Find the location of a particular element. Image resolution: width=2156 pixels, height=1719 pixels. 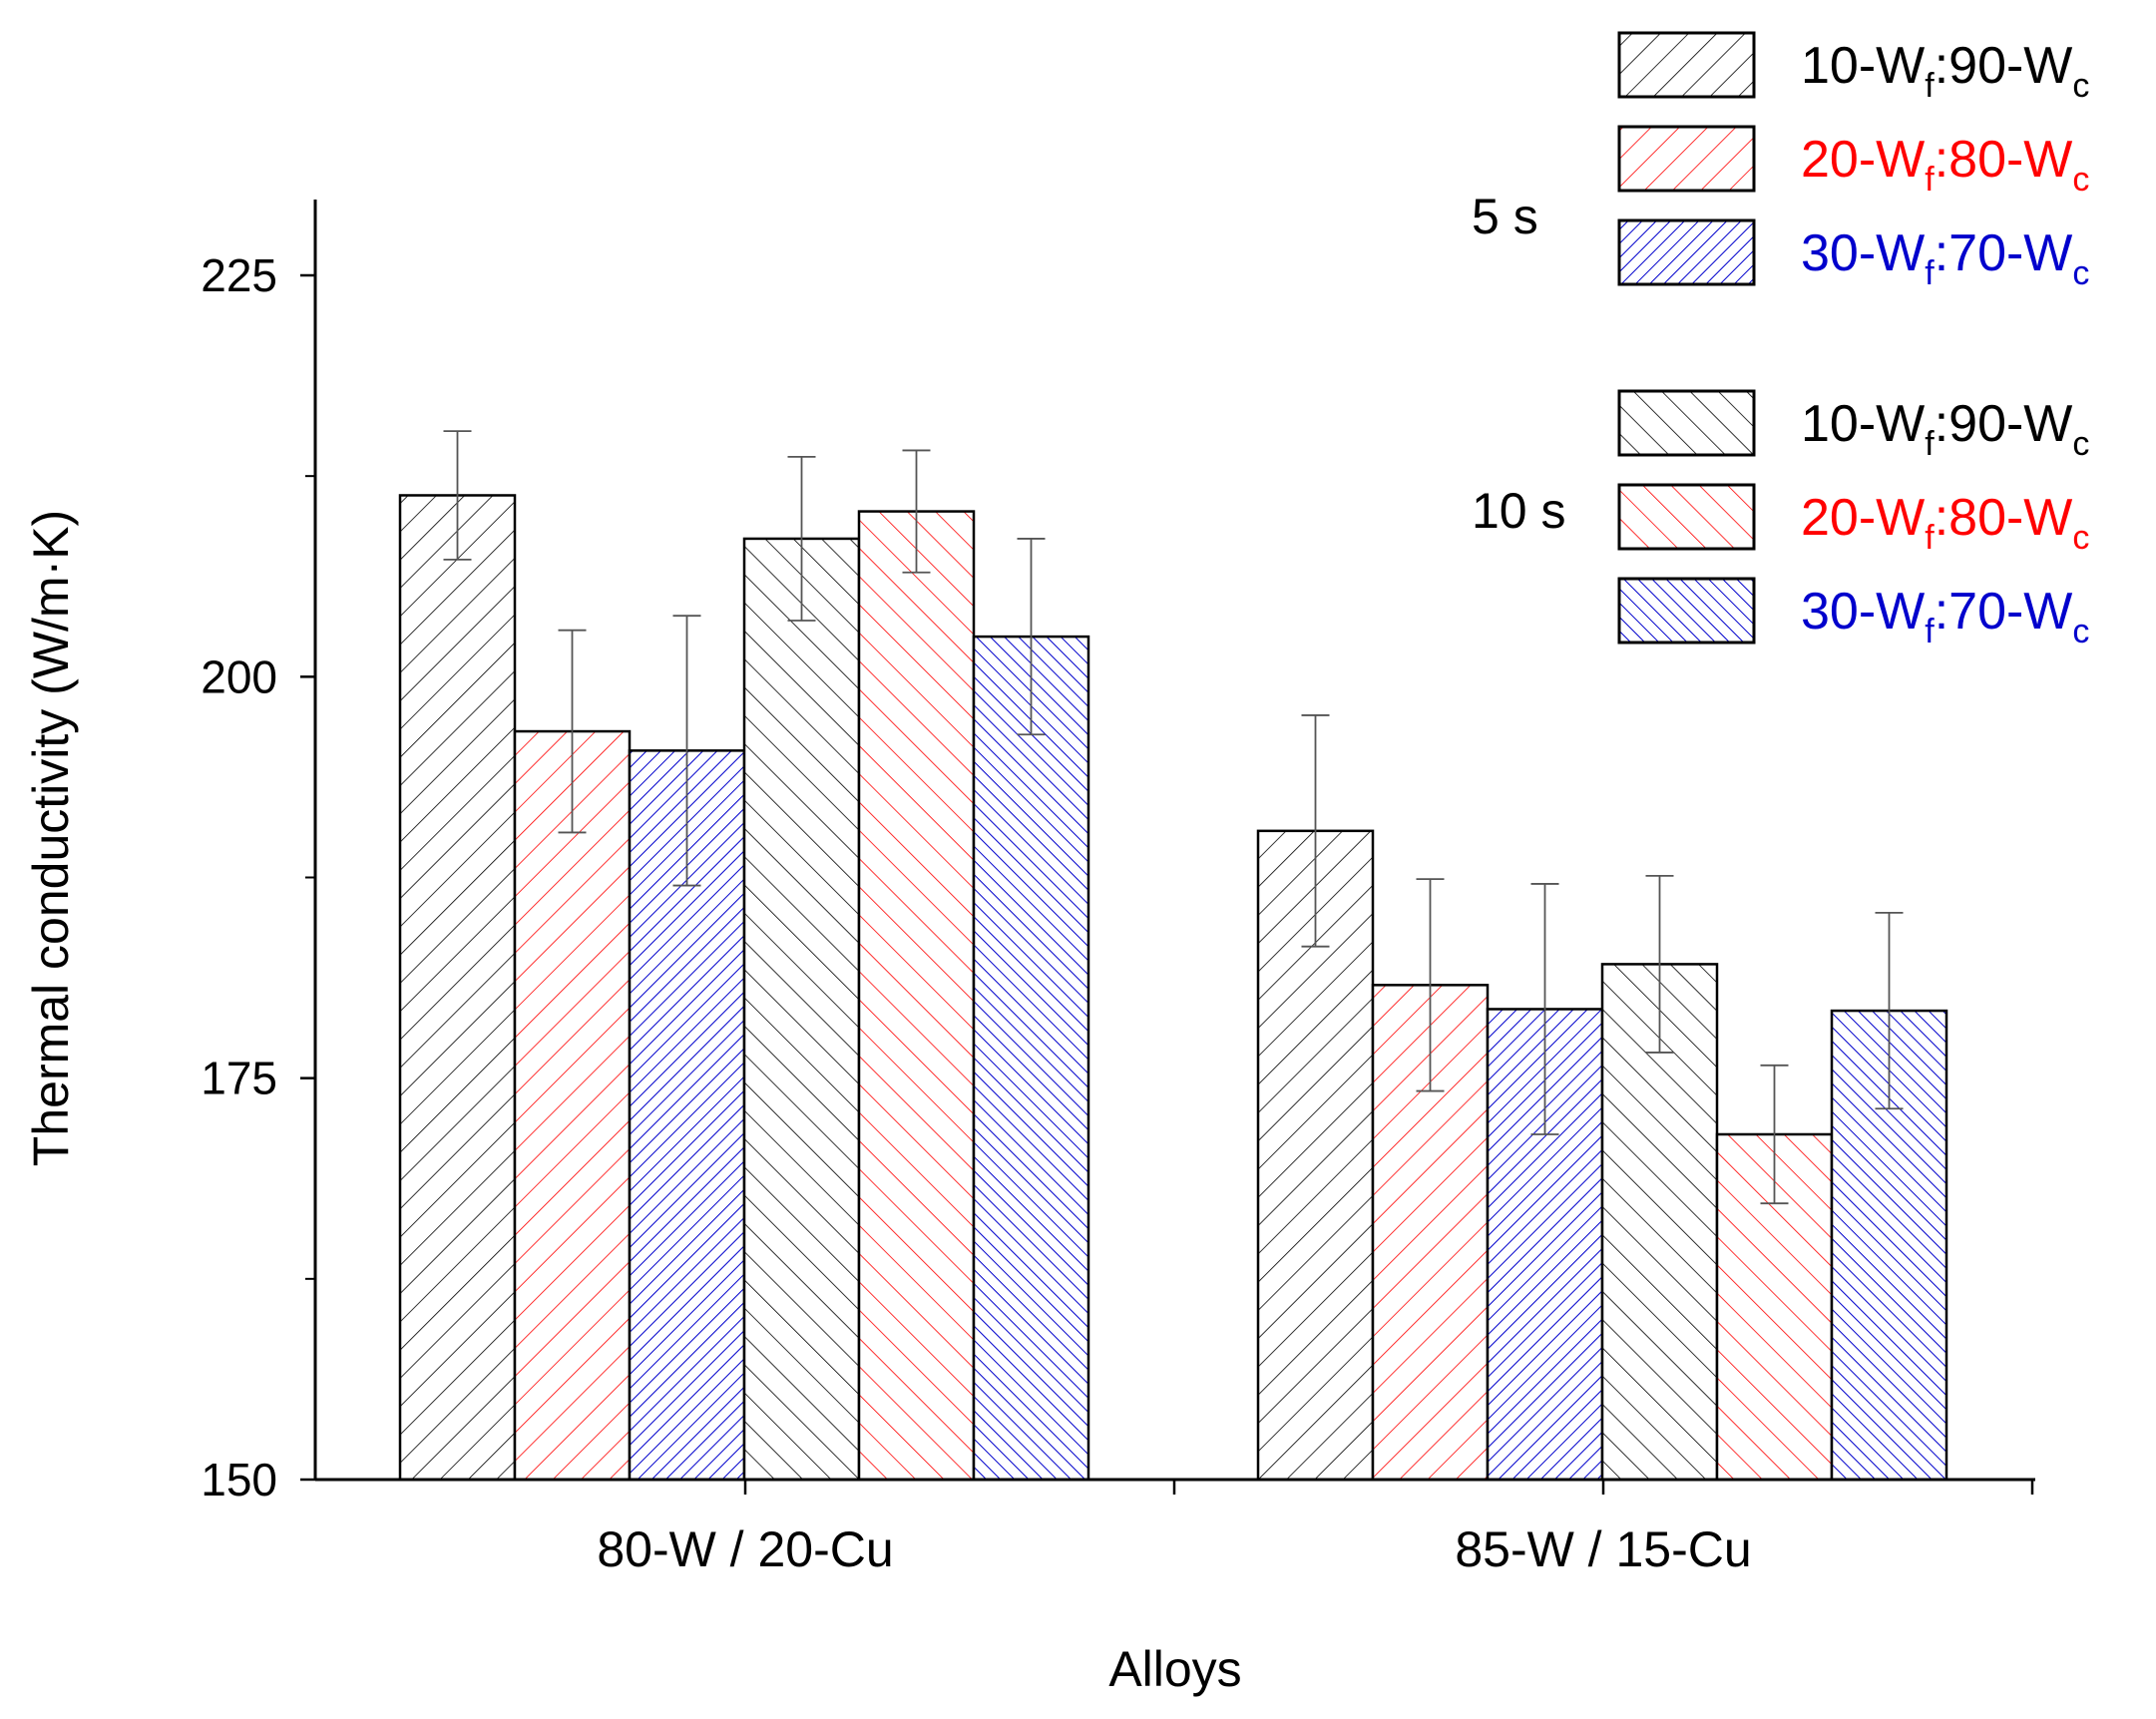

legend-label-1-3: 30-Wf:70-Wc is located at coordinates (1945, 258).